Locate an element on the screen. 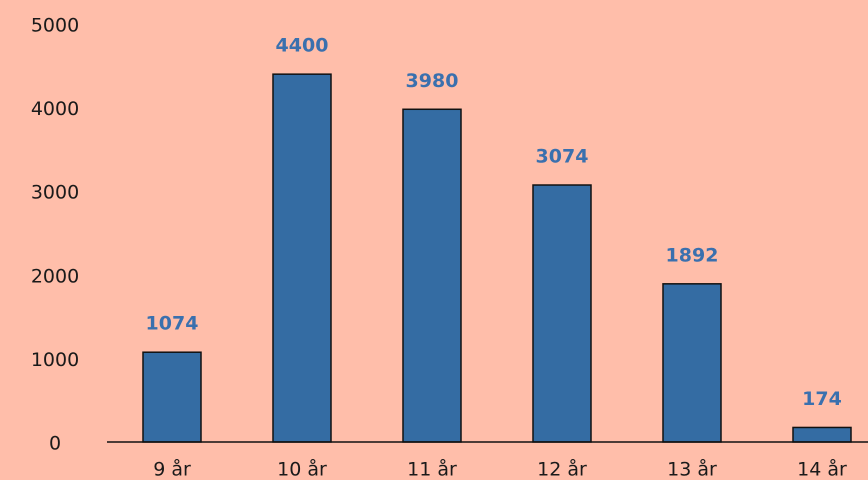  y-tick-label: 1000 is located at coordinates (55, 360).